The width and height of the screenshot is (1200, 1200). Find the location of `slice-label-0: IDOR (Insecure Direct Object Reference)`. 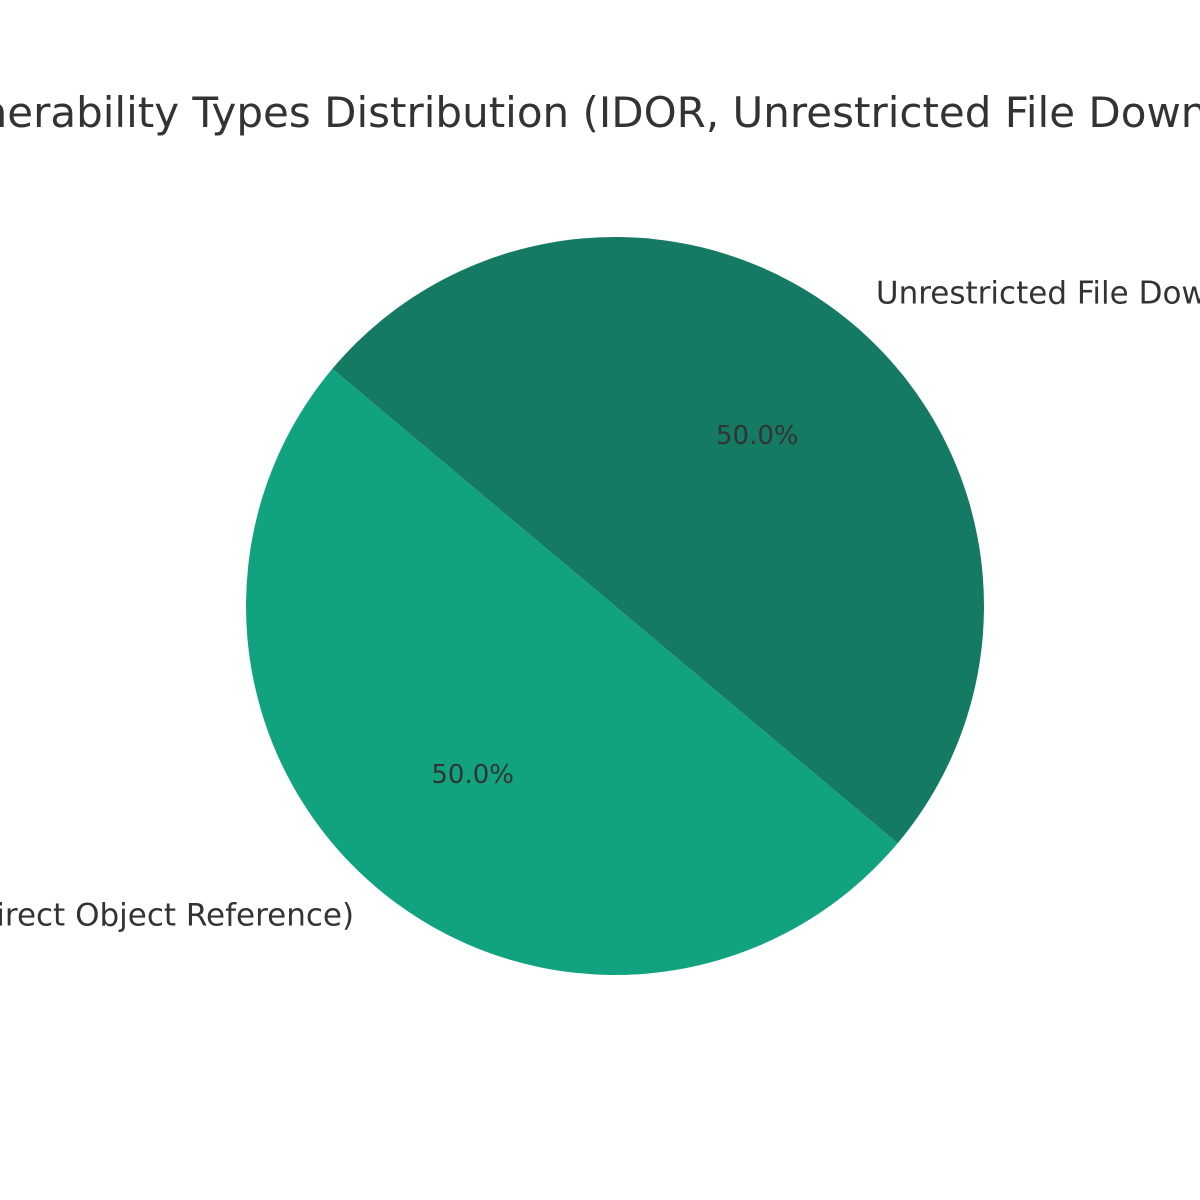

slice-label-0: IDOR (Insecure Direct Object Reference) is located at coordinates (177, 915).